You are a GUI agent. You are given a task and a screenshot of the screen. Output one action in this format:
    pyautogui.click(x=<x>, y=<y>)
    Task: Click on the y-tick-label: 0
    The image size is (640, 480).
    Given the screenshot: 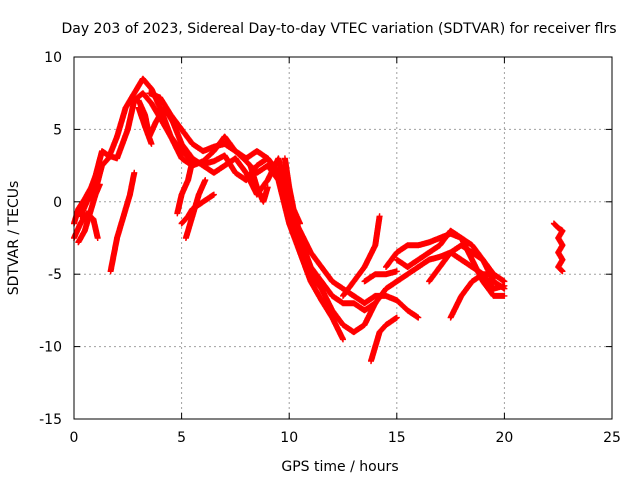 What is the action you would take?
    pyautogui.click(x=57, y=203)
    